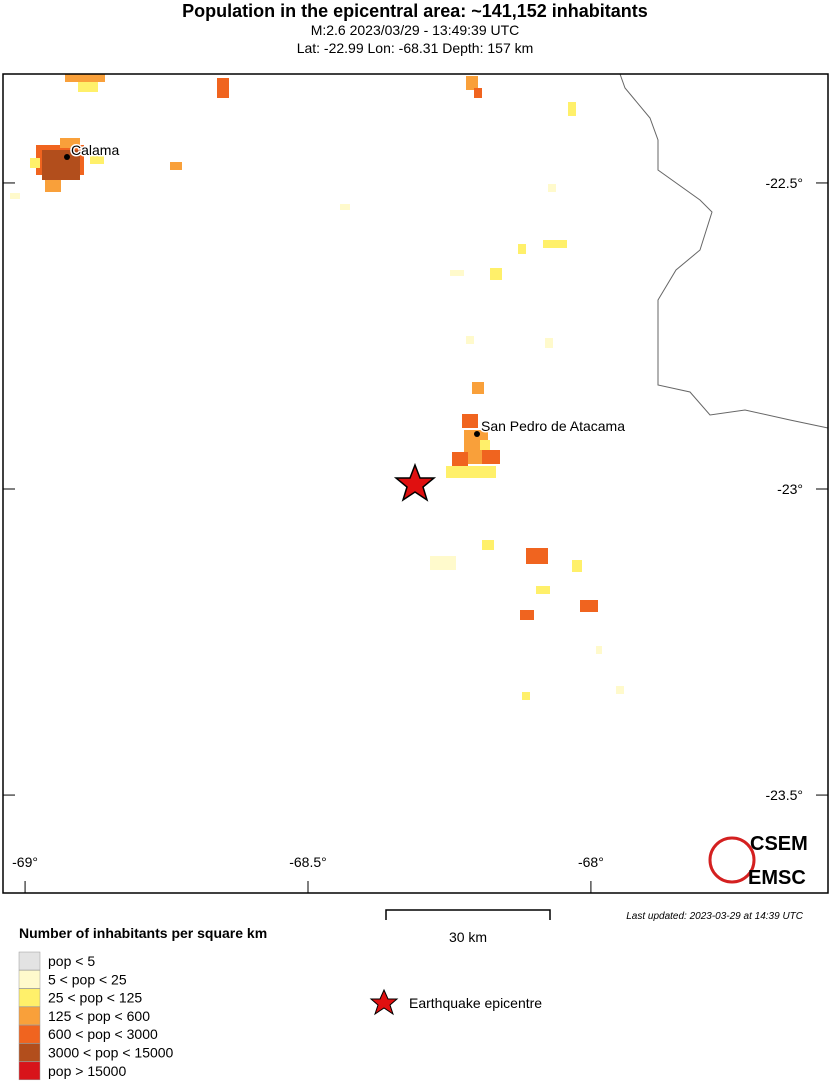 Image resolution: width=831 pixels, height=1090 pixels. What do you see at coordinates (87, 1071) in the screenshot?
I see `legend-label: pop > 15000` at bounding box center [87, 1071].